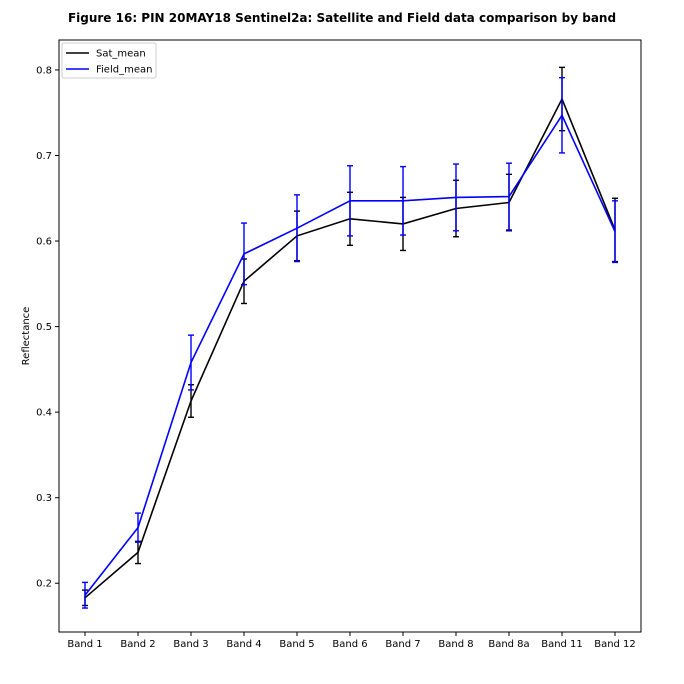  What do you see at coordinates (508, 644) in the screenshot?
I see `x-tick-label: Band 8a` at bounding box center [508, 644].